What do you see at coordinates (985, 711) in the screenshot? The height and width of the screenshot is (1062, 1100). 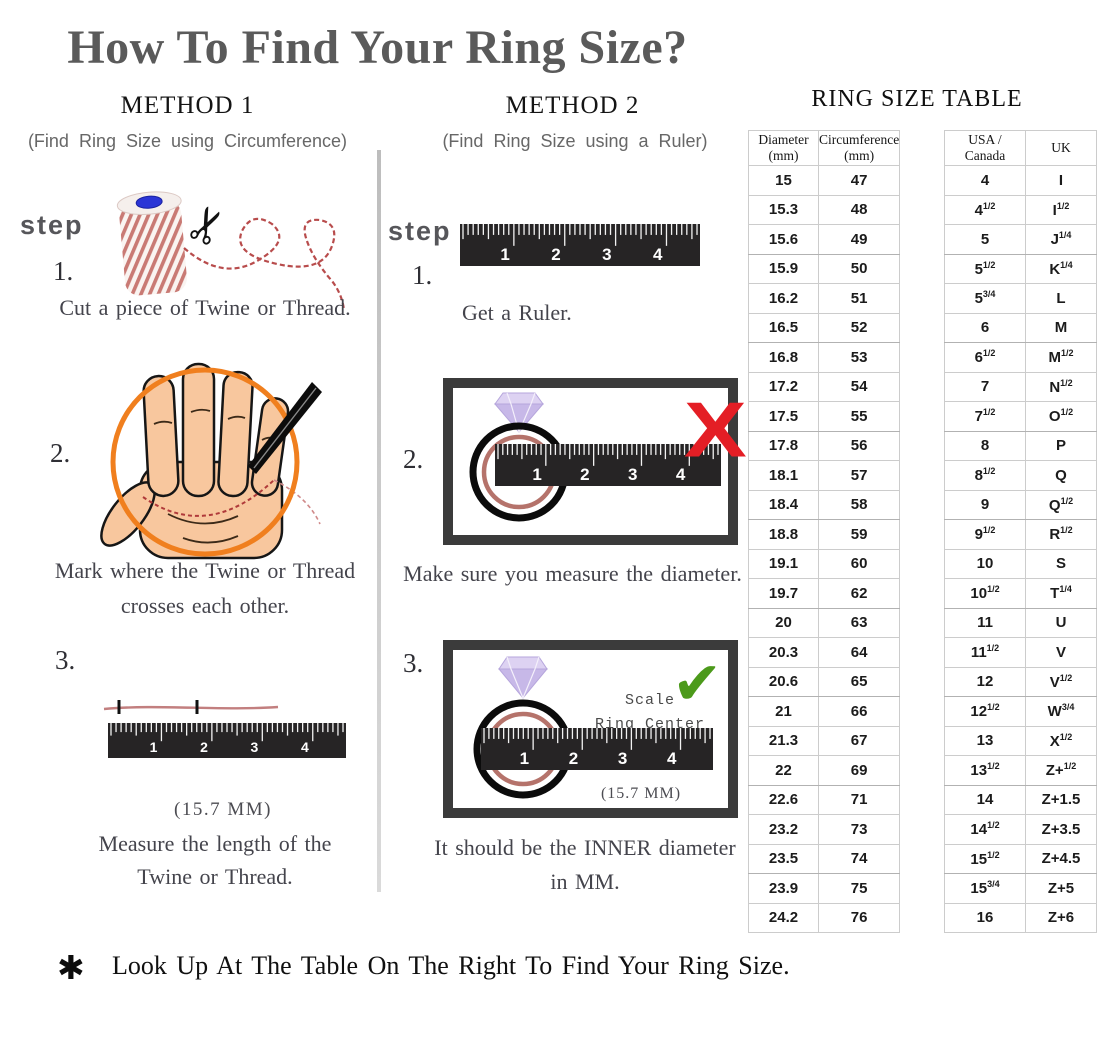 I see `usa-size-cell: 121/2` at bounding box center [985, 711].